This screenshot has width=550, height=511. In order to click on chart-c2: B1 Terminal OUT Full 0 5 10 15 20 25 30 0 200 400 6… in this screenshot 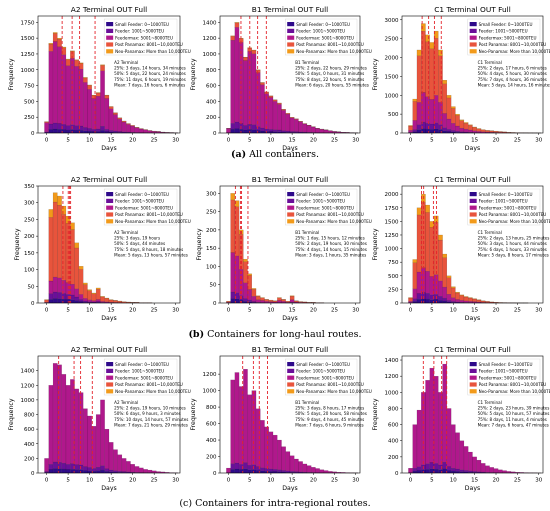, I will do `click(281, 418)`.